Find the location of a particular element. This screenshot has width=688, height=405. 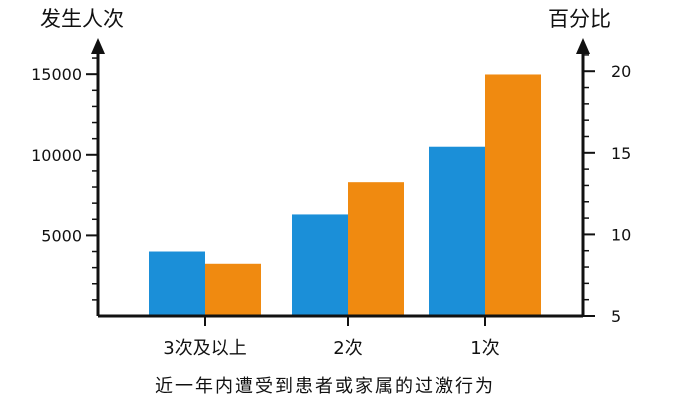

right-tick-label: 20 is located at coordinates (621, 71).